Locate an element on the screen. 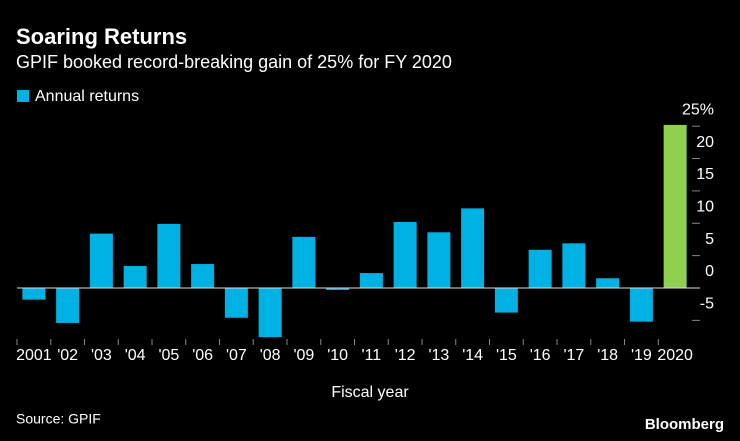  y-tick-label: 5 is located at coordinates (709, 239).